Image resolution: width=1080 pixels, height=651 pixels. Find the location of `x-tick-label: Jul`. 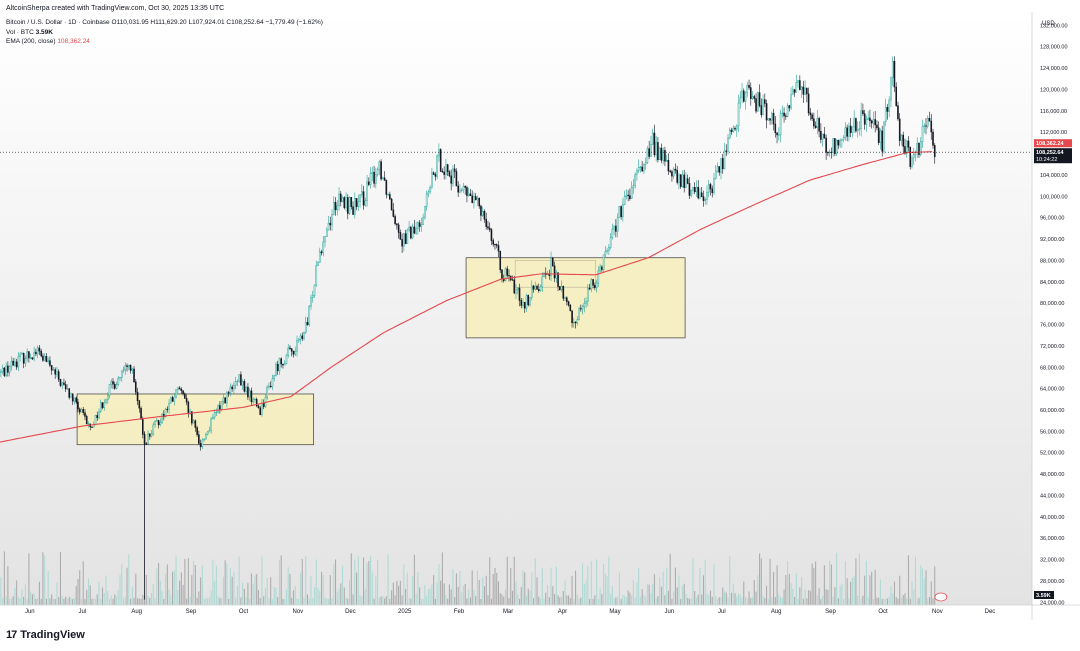

x-tick-label: Jul is located at coordinates (83, 612).